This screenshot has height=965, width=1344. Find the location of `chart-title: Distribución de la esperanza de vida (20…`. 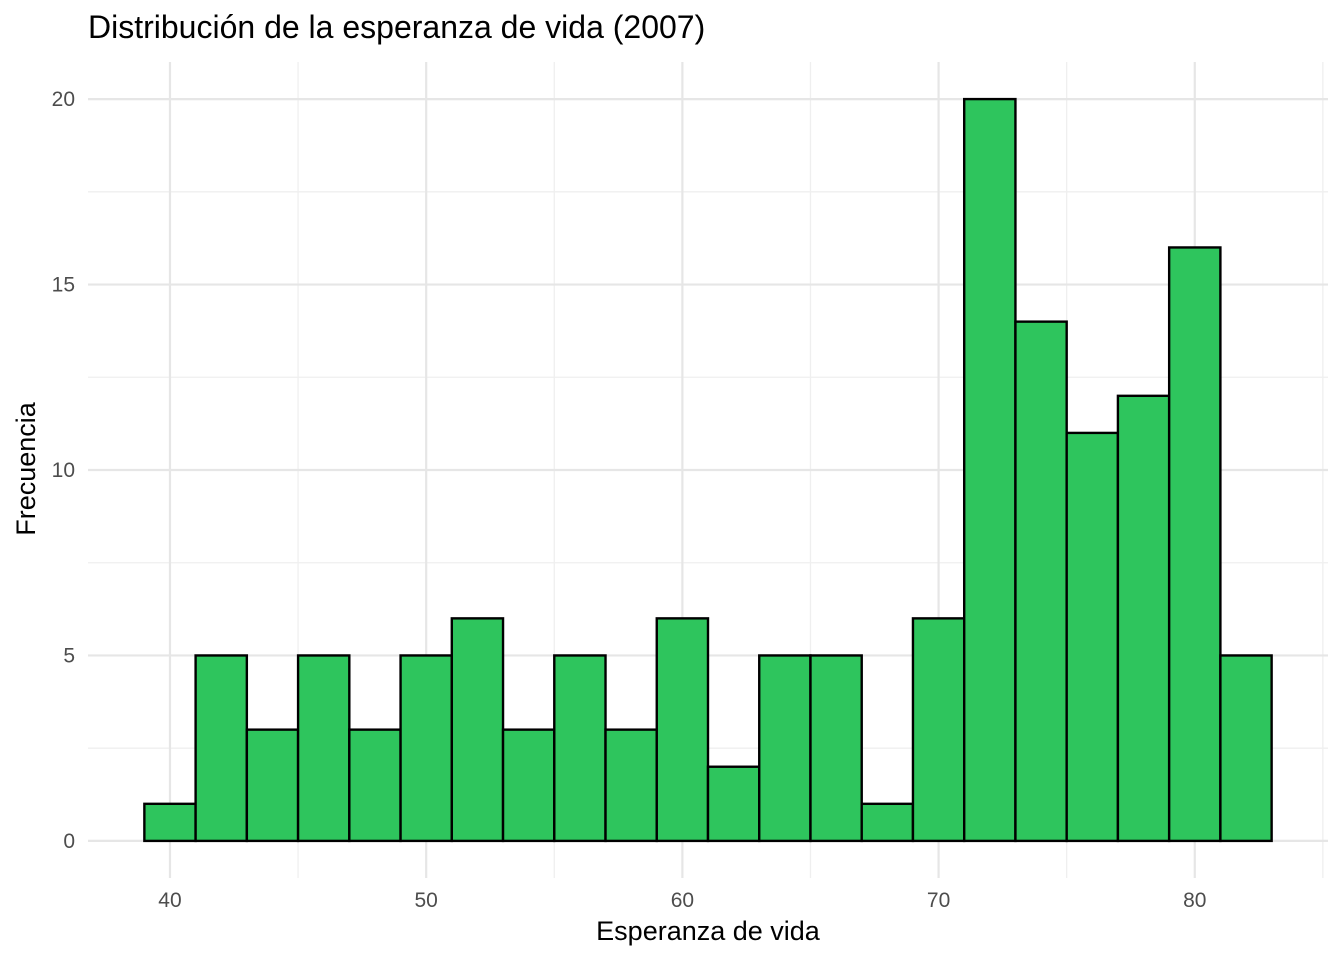

chart-title: Distribución de la esperanza de vida (20… is located at coordinates (396, 27).